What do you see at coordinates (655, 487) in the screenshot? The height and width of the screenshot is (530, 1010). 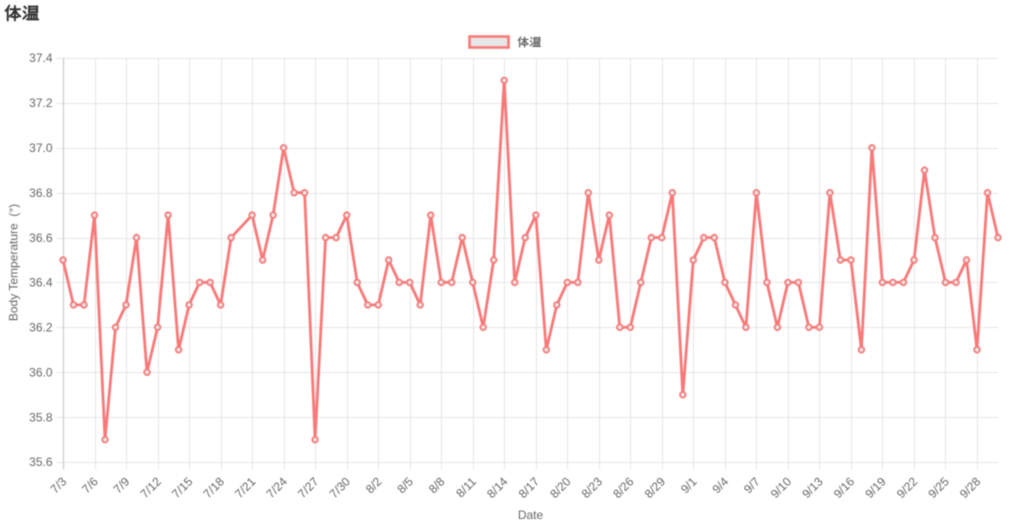 I see `svg-text: 8/29` at bounding box center [655, 487].